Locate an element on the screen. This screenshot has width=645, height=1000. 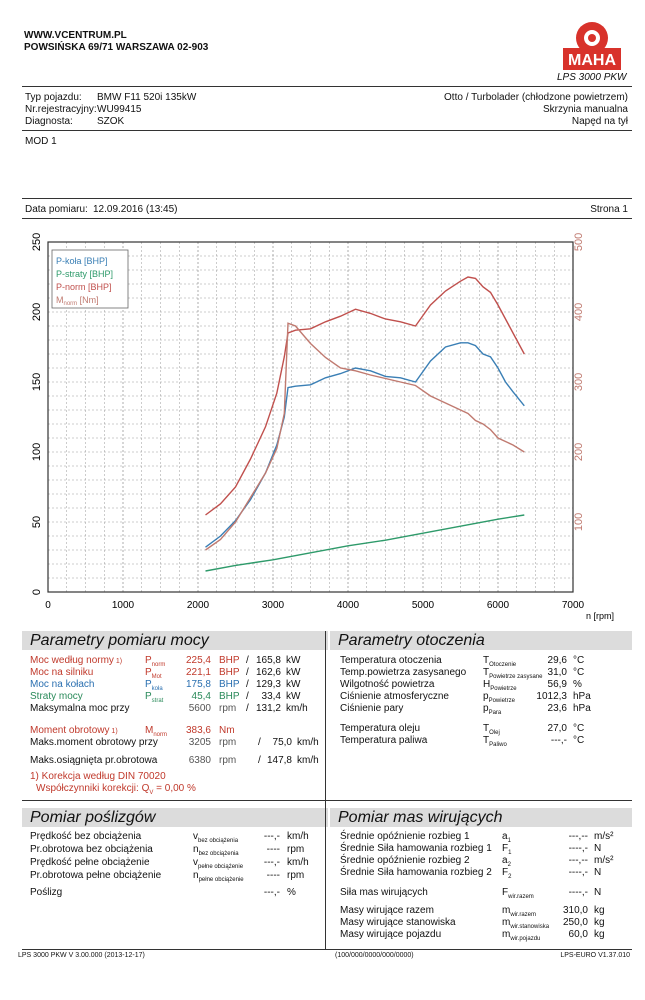
symbol: pPara is located at coordinates (492, 709).